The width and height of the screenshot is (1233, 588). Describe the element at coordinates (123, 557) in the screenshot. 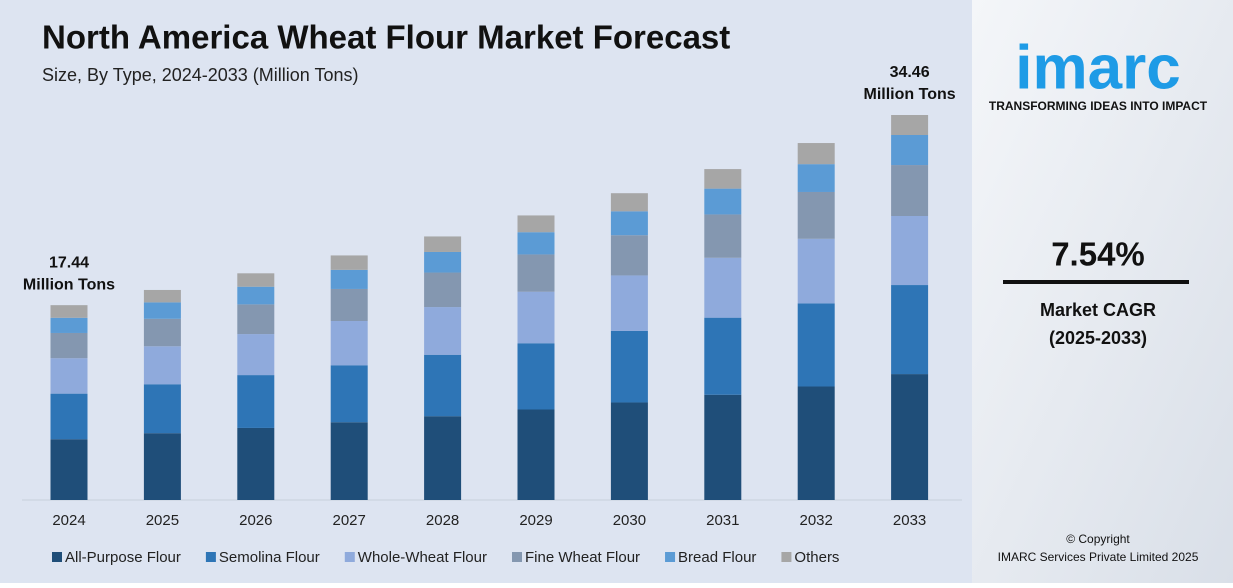

I see `legend-label: All-Purpose Flour` at that location.